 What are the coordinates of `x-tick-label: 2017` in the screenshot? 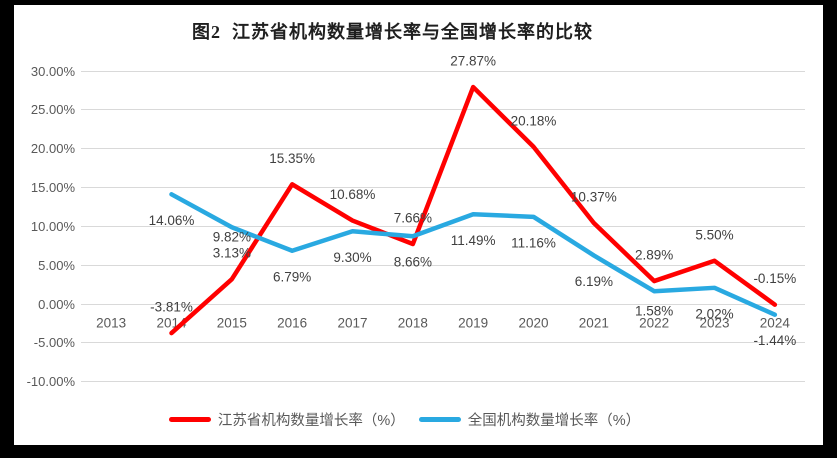 It's located at (352, 323).